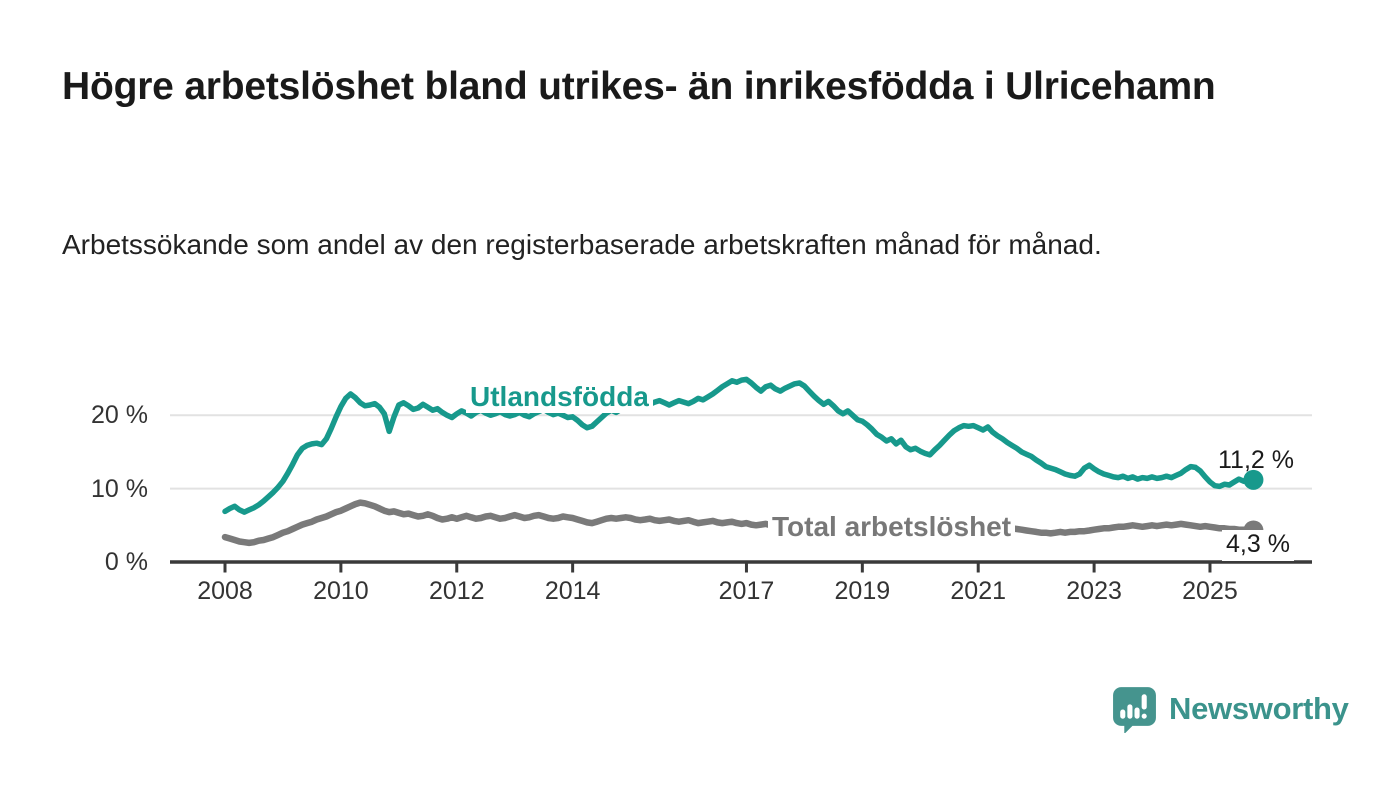 The height and width of the screenshot is (794, 1400). I want to click on x-tick-label: 2023, so click(1094, 591).